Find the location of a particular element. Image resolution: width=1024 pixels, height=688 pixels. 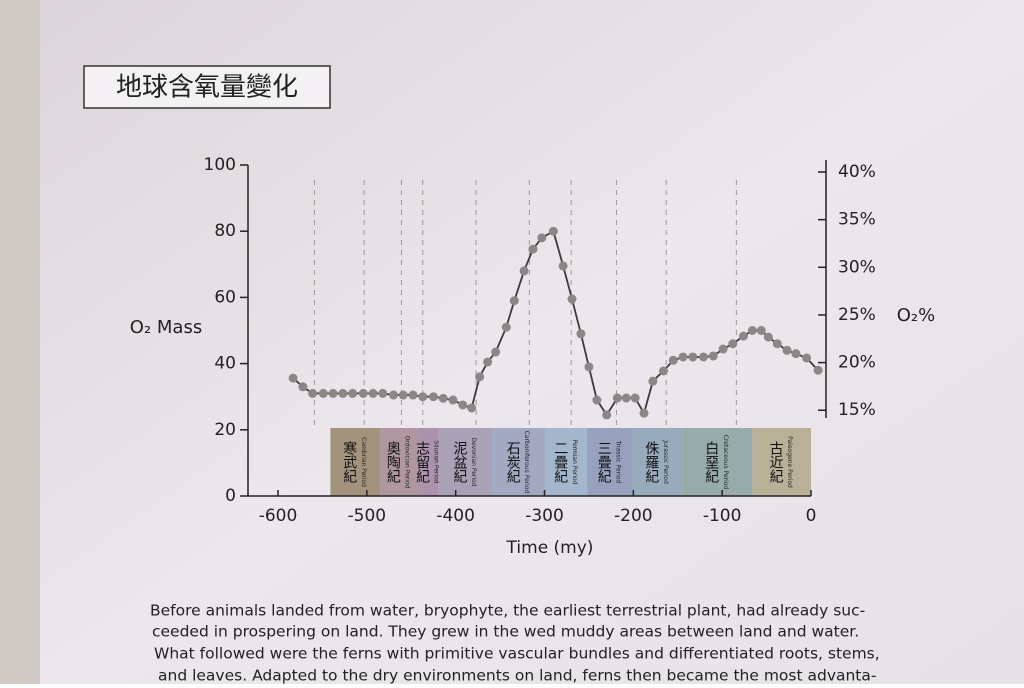

y2-tick-label: 20% is located at coordinates (857, 363).